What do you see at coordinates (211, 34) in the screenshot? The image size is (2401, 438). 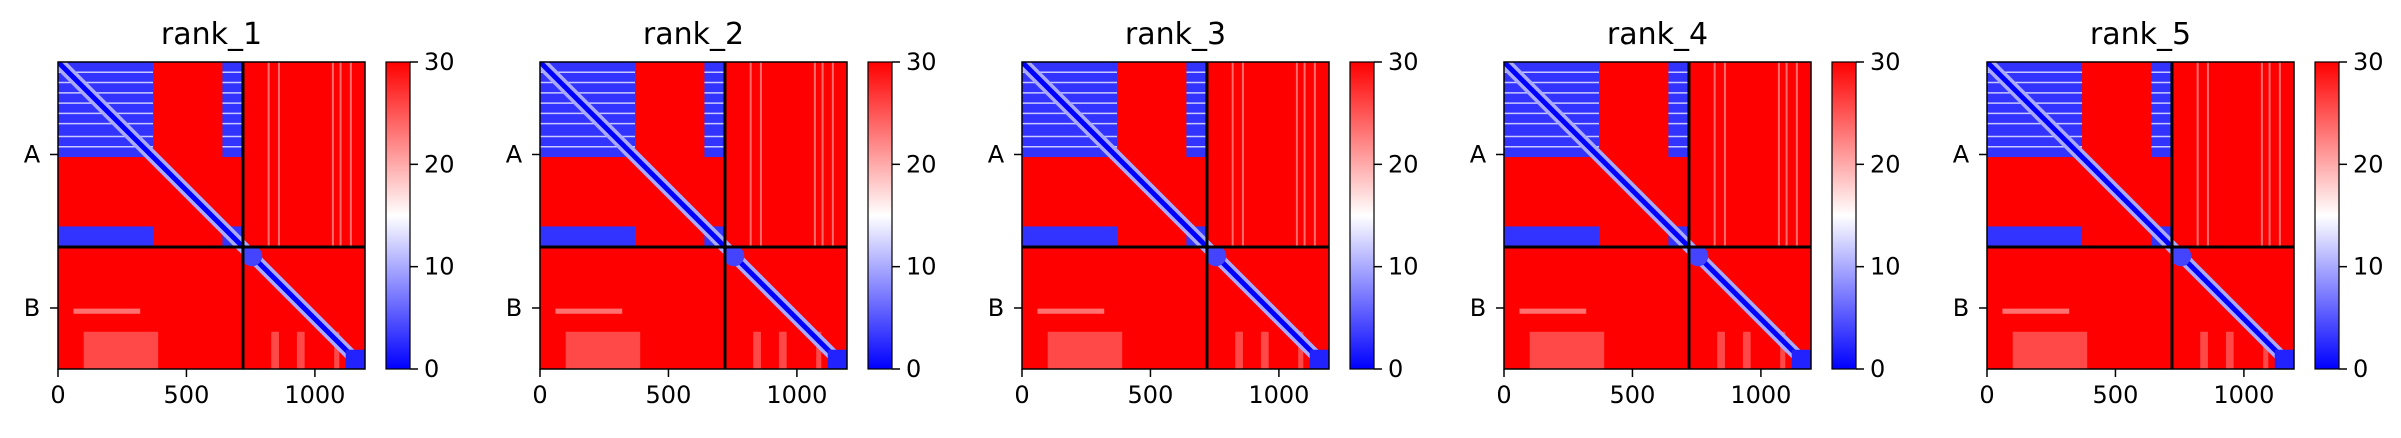 I see `panel-title: rank_1` at bounding box center [211, 34].